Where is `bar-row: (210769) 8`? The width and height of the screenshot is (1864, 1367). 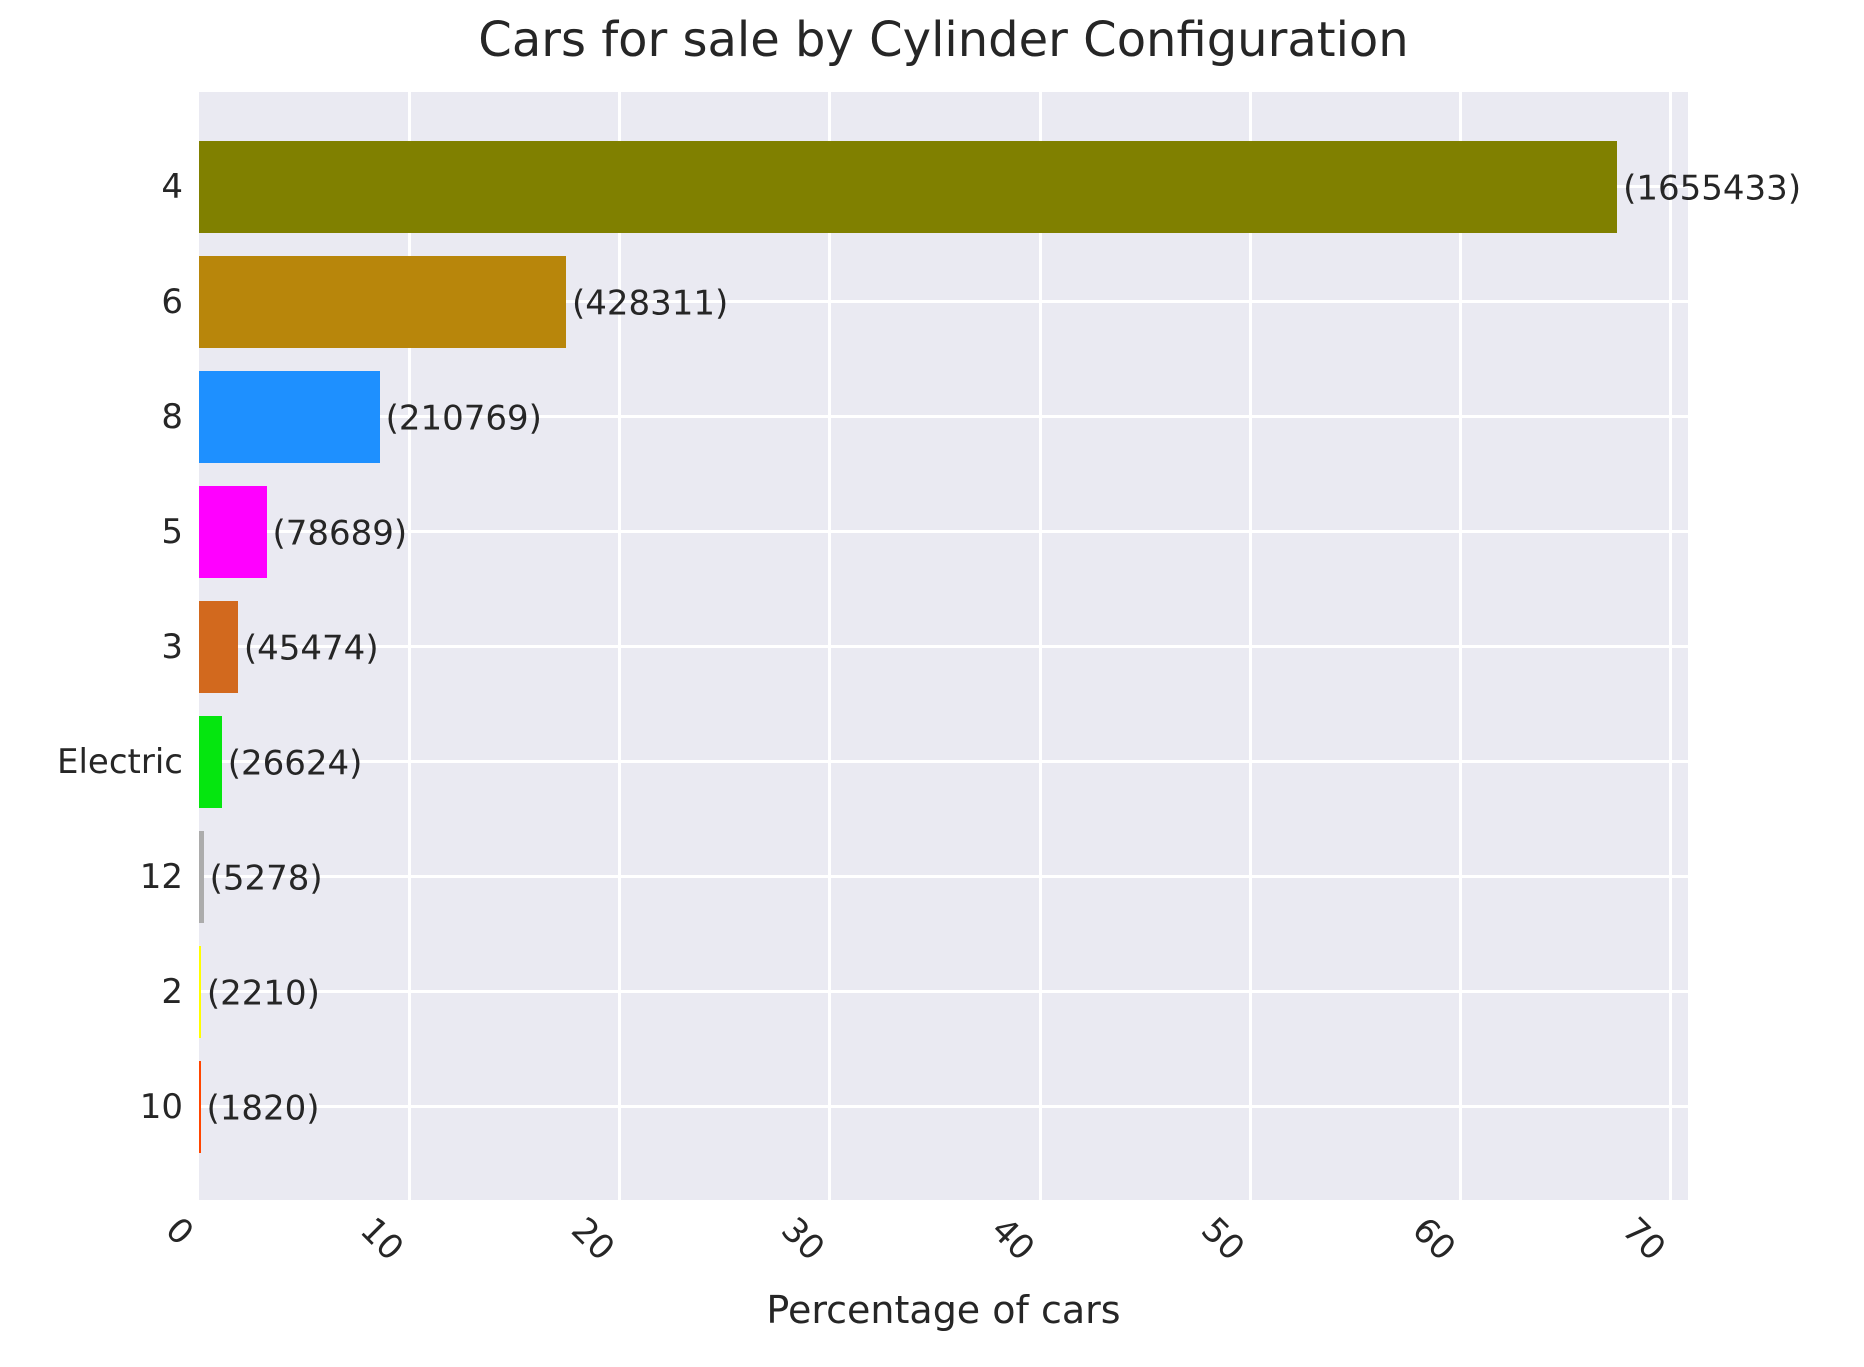
bar-row: (210769) 8 is located at coordinates (924, 416).